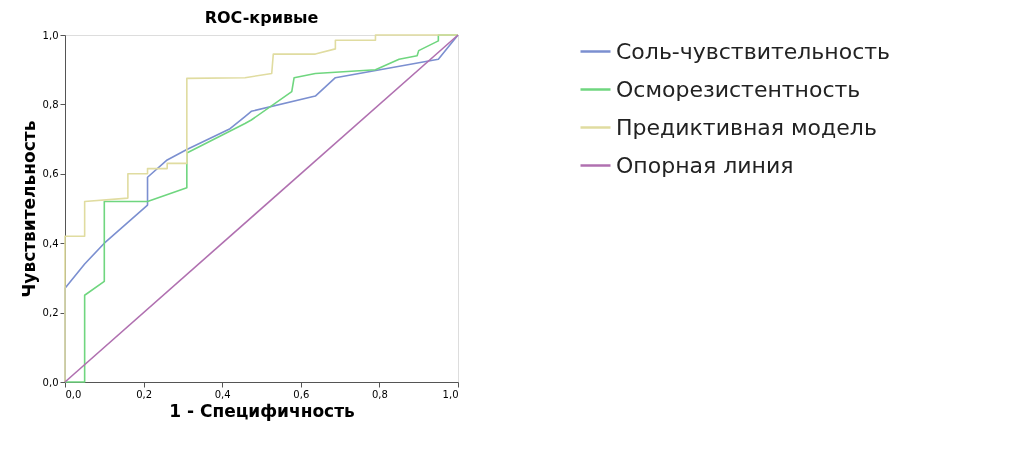 The height and width of the screenshot is (449, 1029). Describe the element at coordinates (222, 394) in the screenshot. I see `x-tick-label: 0,4` at that location.